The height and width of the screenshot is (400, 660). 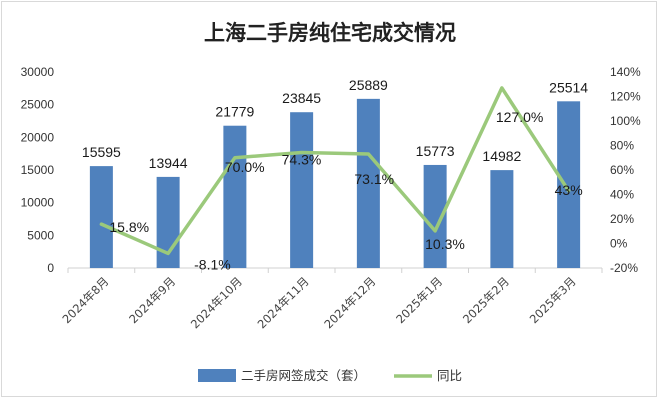 What do you see at coordinates (85, 300) in the screenshot?
I see `category-label: 2024年8月` at bounding box center [85, 300].